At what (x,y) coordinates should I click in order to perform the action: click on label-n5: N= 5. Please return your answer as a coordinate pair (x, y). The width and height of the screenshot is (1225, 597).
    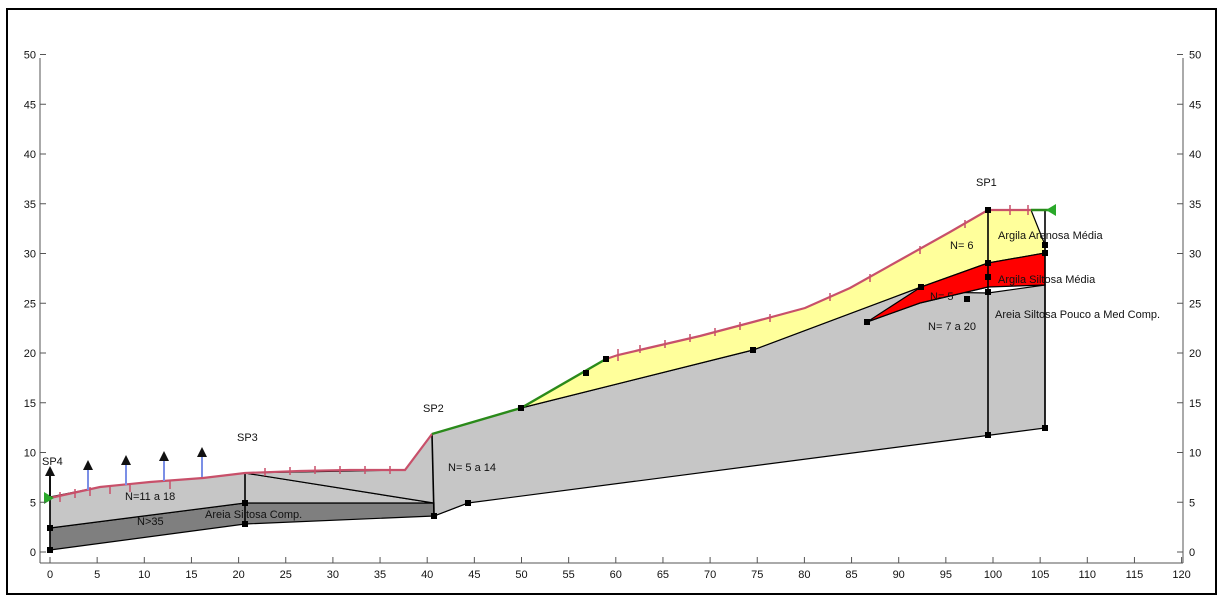
    Looking at the image, I should click on (942, 297).